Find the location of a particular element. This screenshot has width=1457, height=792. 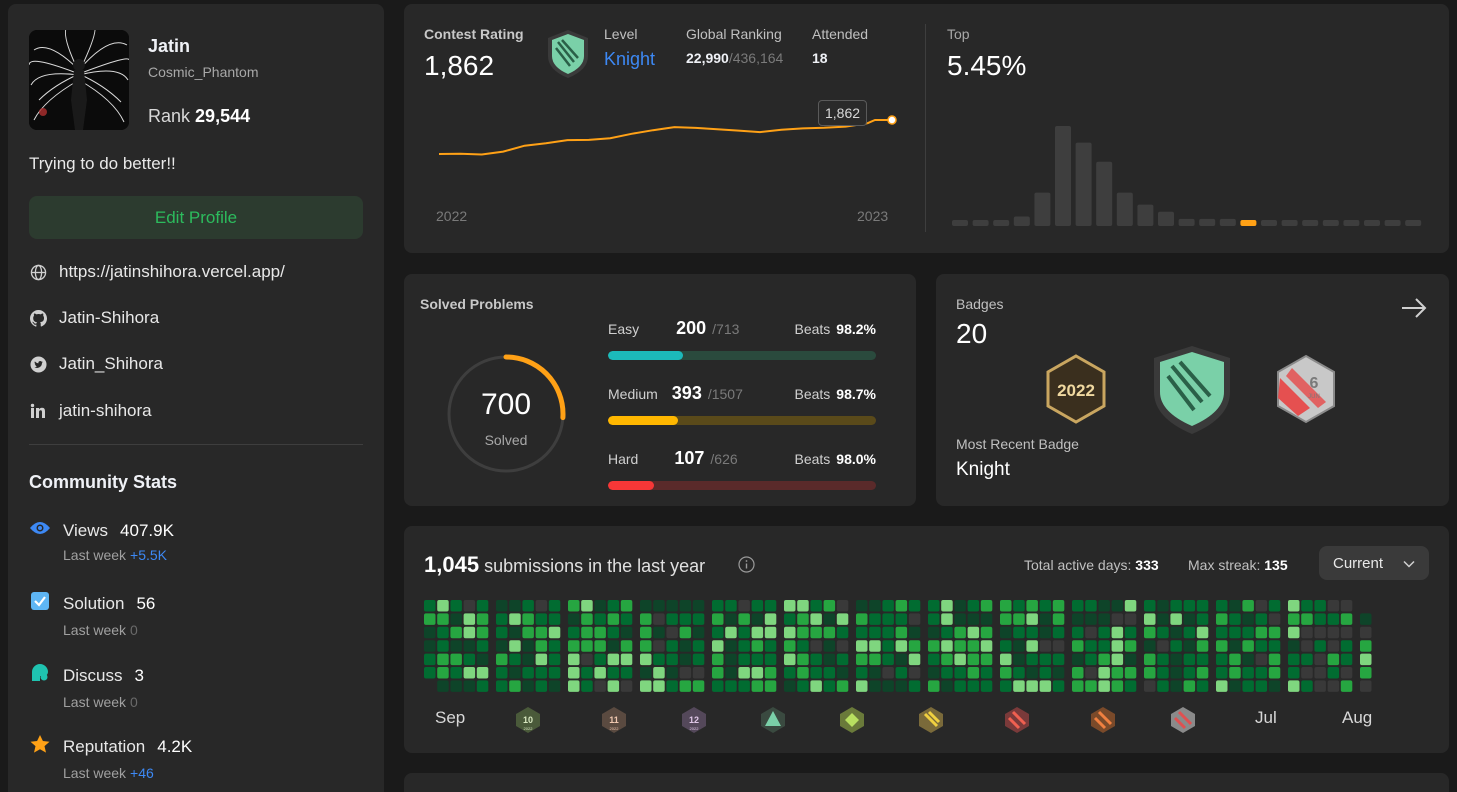

monthly-badge-jan is located at coordinates (773, 722).